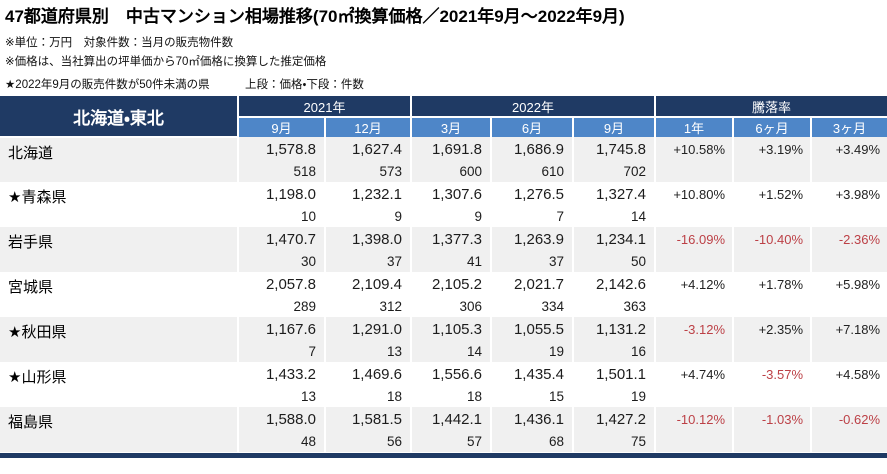 The image size is (887, 474). I want to click on price-cell: 1,745.8, so click(614, 149).